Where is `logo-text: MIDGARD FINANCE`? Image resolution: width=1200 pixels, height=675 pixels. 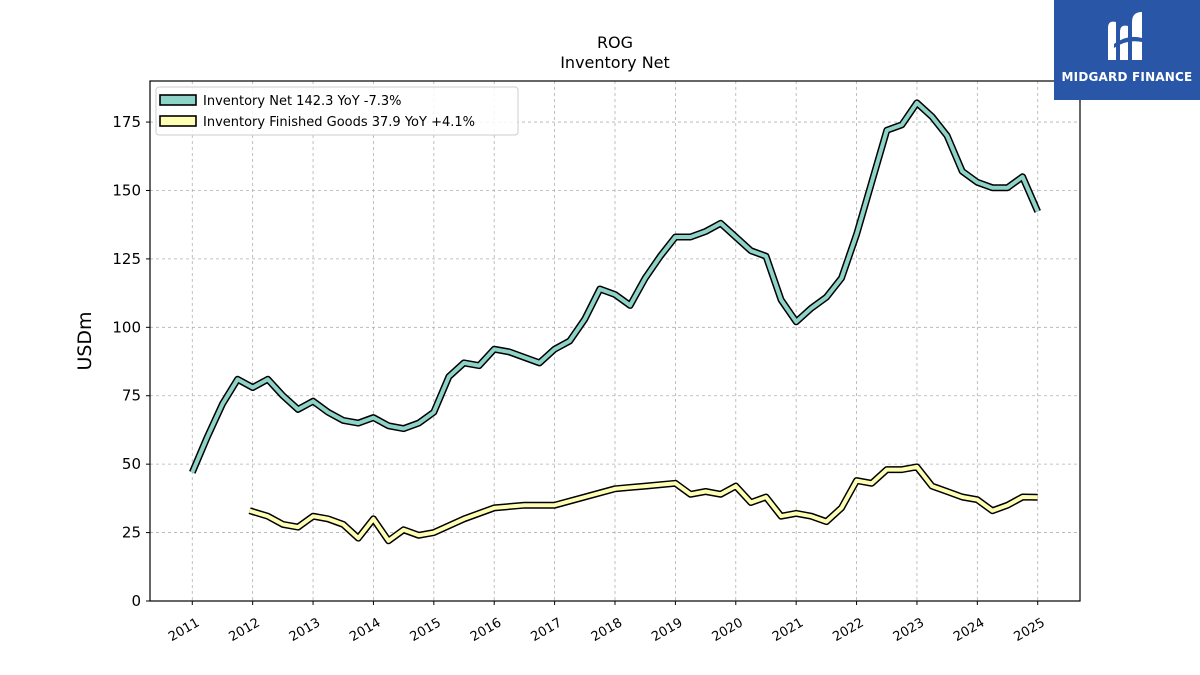
logo-text: MIDGARD FINANCE is located at coordinates (1127, 77).